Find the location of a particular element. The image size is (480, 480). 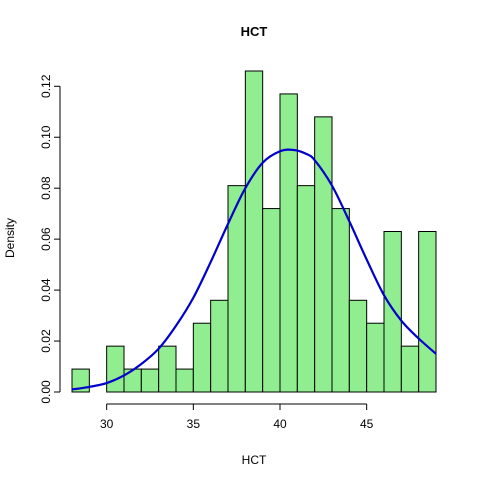

x-tick-label: 30 is located at coordinates (107, 424).